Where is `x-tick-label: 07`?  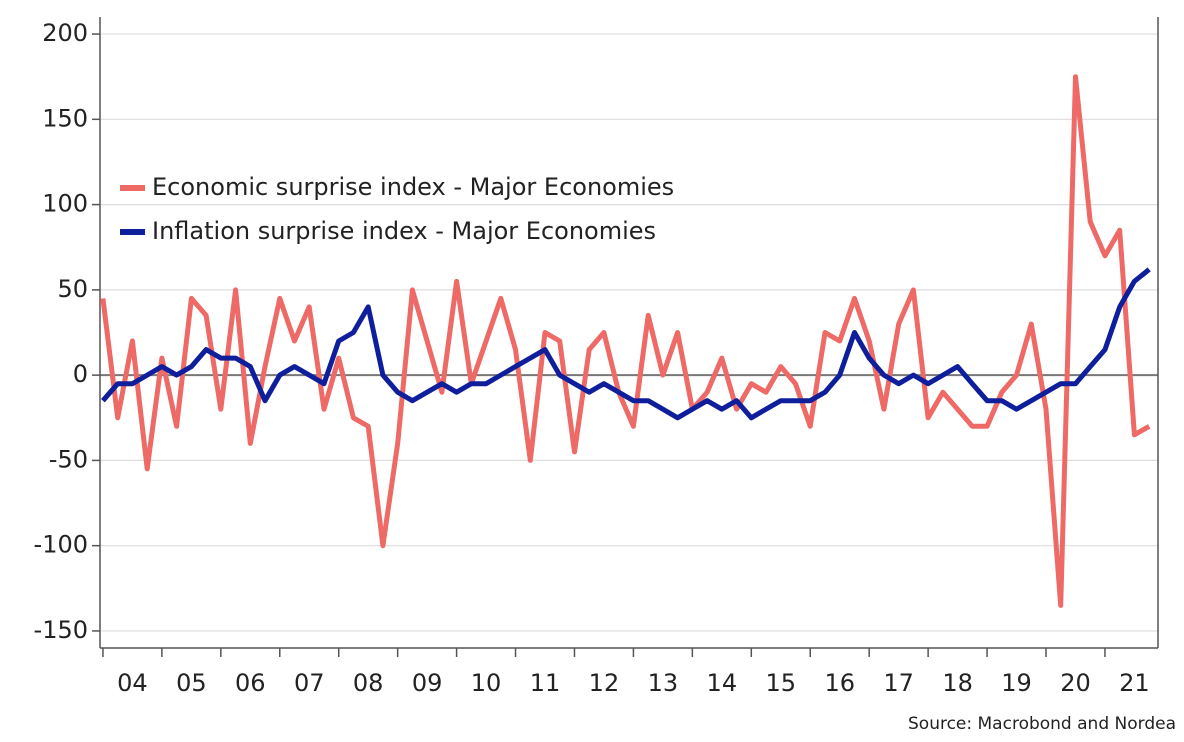
x-tick-label: 07 is located at coordinates (309, 683).